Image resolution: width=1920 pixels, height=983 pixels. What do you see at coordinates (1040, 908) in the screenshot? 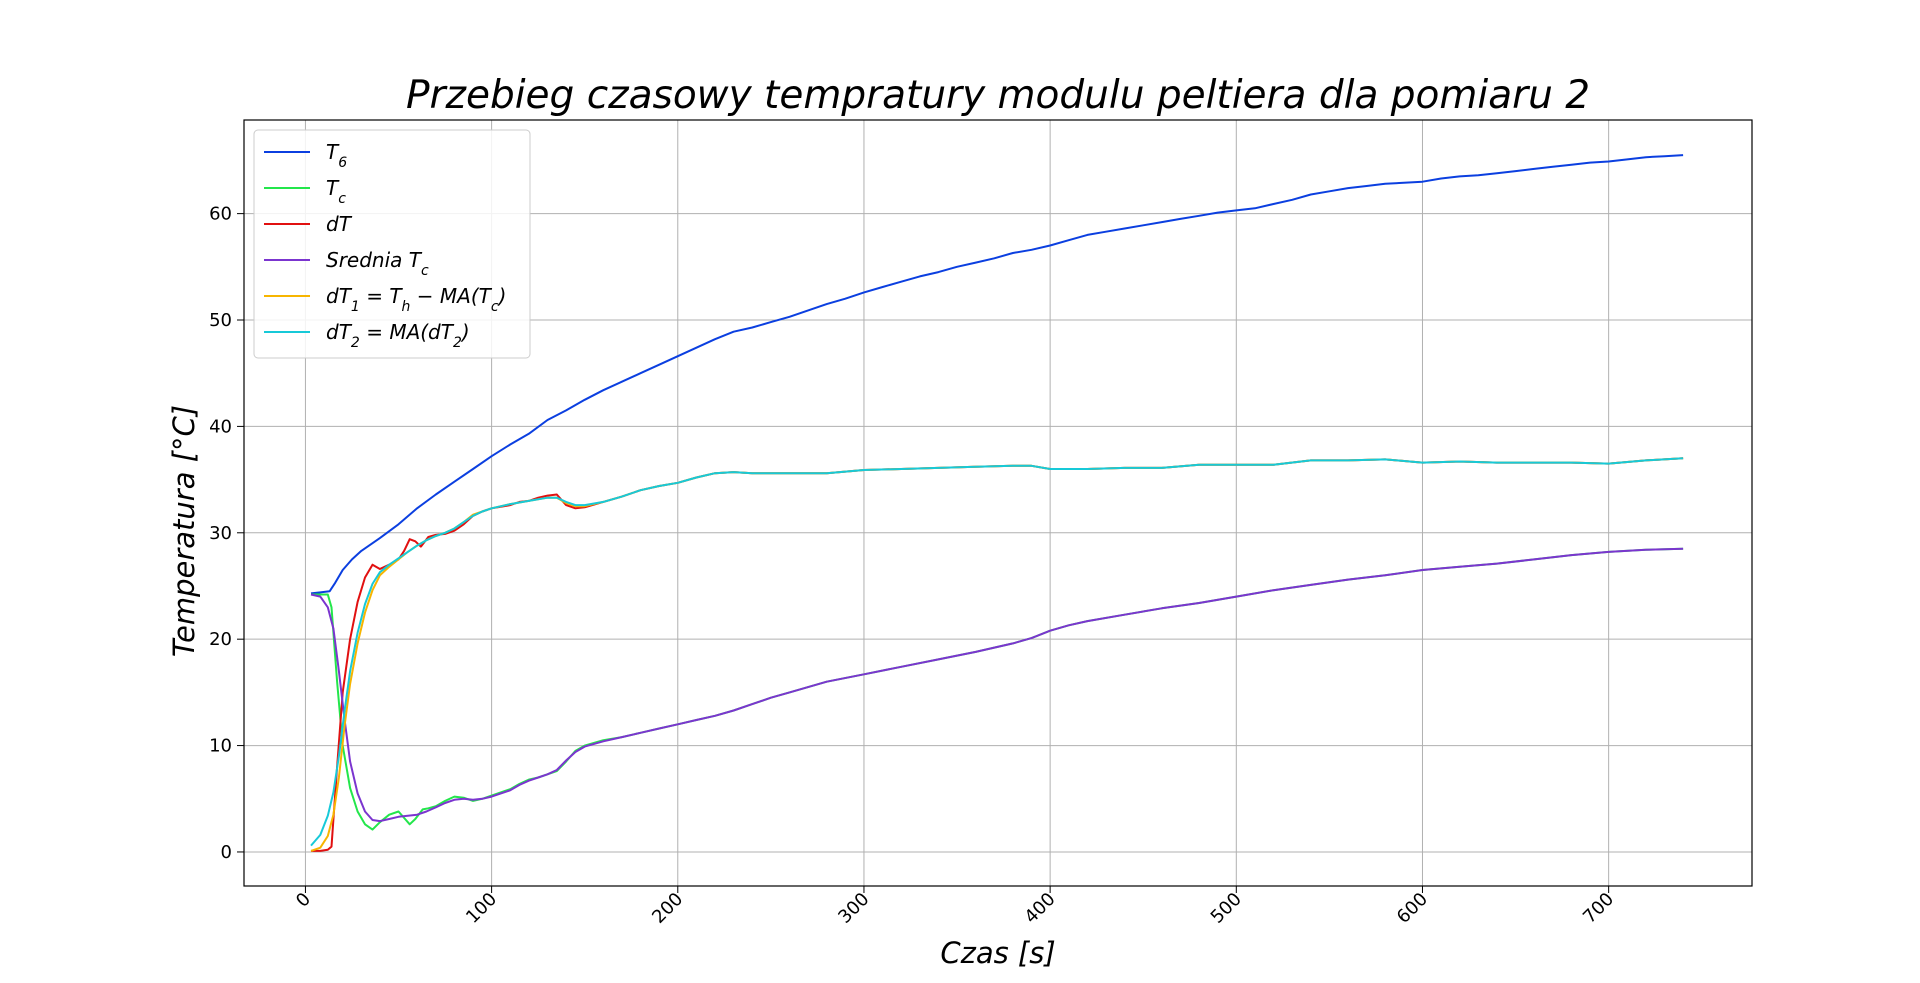
I see `x-tick-label: 400` at bounding box center [1040, 908].